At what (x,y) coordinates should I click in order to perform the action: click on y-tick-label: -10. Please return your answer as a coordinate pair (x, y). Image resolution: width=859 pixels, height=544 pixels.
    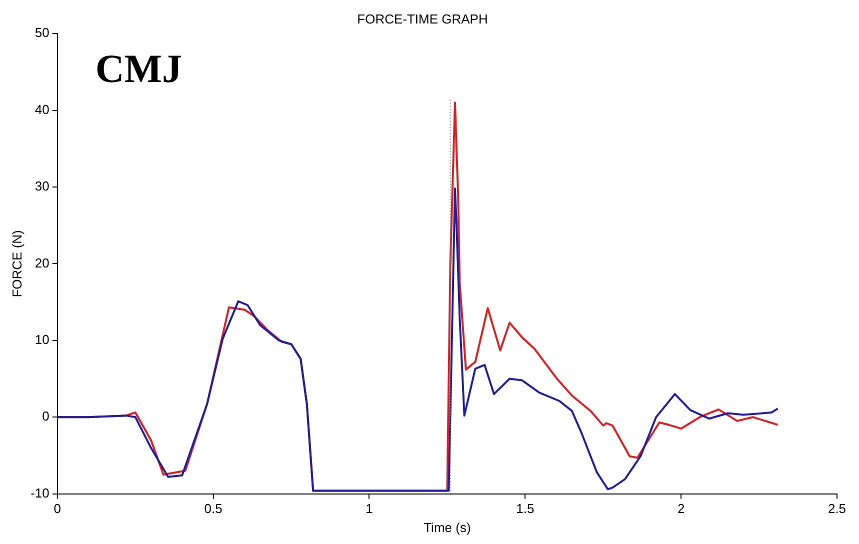
    Looking at the image, I should click on (40, 492).